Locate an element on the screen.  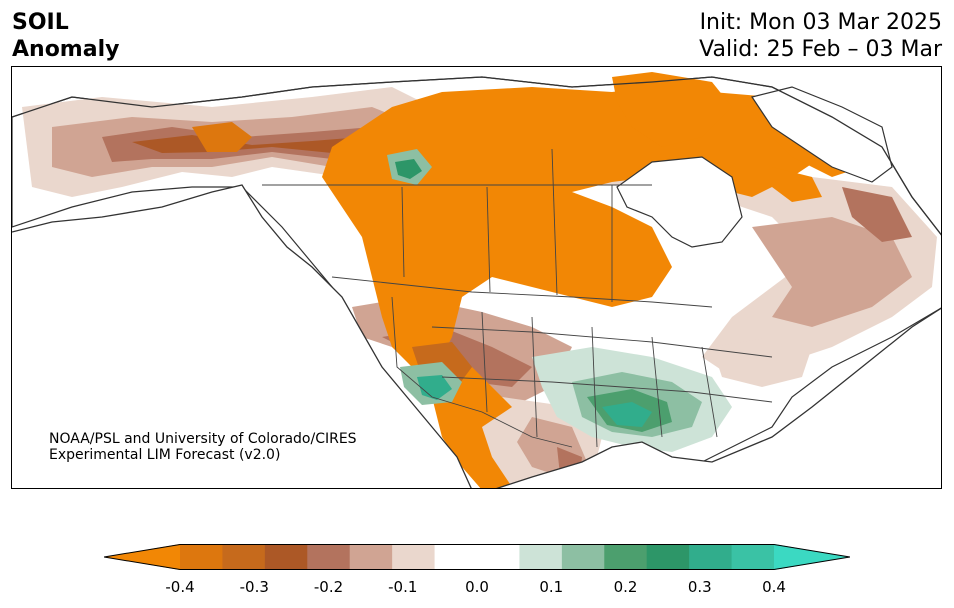
colorbar-tick-label: -0.3 is located at coordinates (254, 587).